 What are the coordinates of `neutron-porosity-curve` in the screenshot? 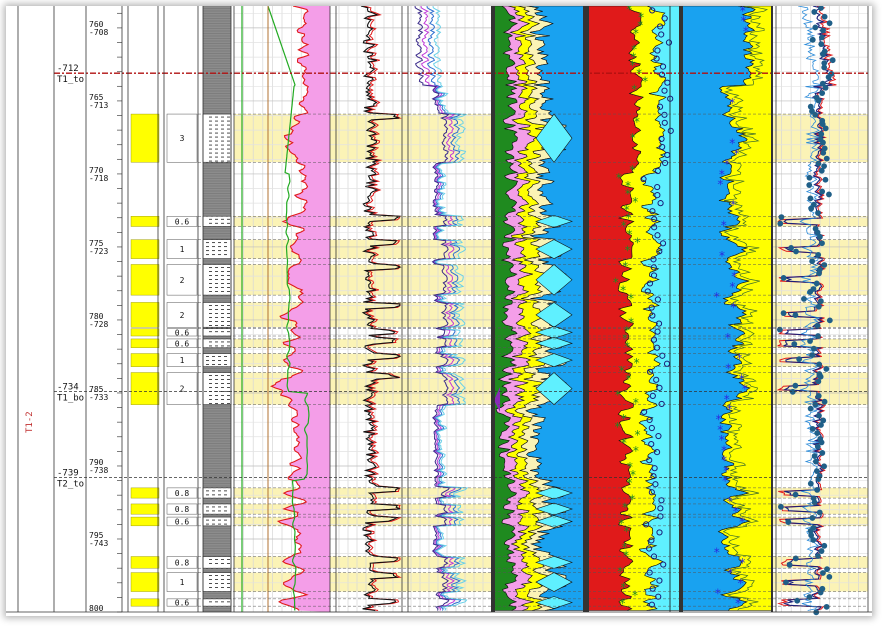 It's located at (438, 308).